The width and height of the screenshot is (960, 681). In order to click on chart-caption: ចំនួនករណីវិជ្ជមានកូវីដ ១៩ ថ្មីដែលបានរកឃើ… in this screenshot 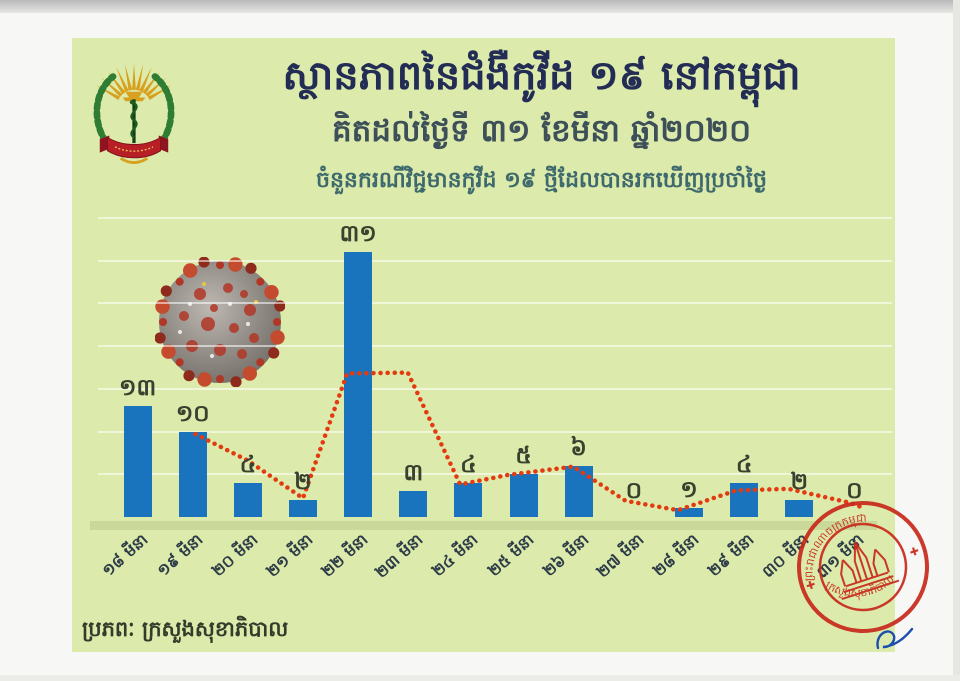, I will do `click(541, 180)`.